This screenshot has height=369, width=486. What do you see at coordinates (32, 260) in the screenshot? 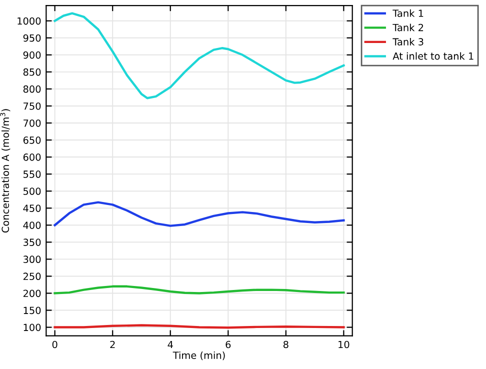
I see `y-tick-label: 300` at bounding box center [32, 260].